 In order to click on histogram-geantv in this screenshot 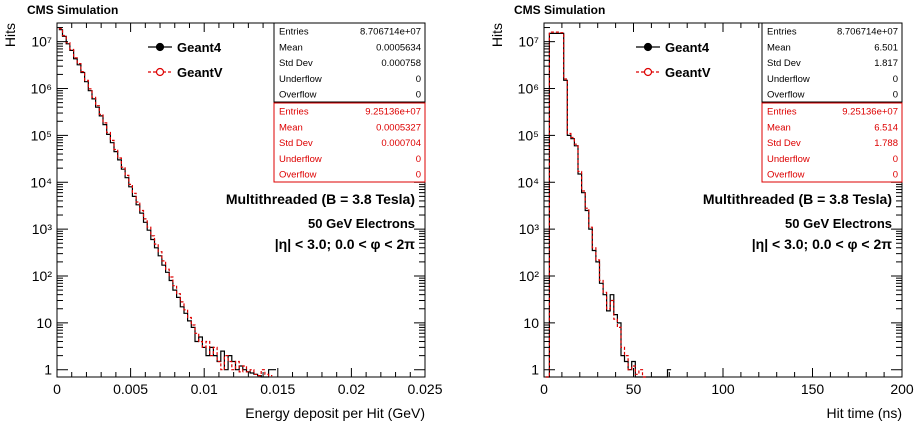, I will do `click(595, 204)`.